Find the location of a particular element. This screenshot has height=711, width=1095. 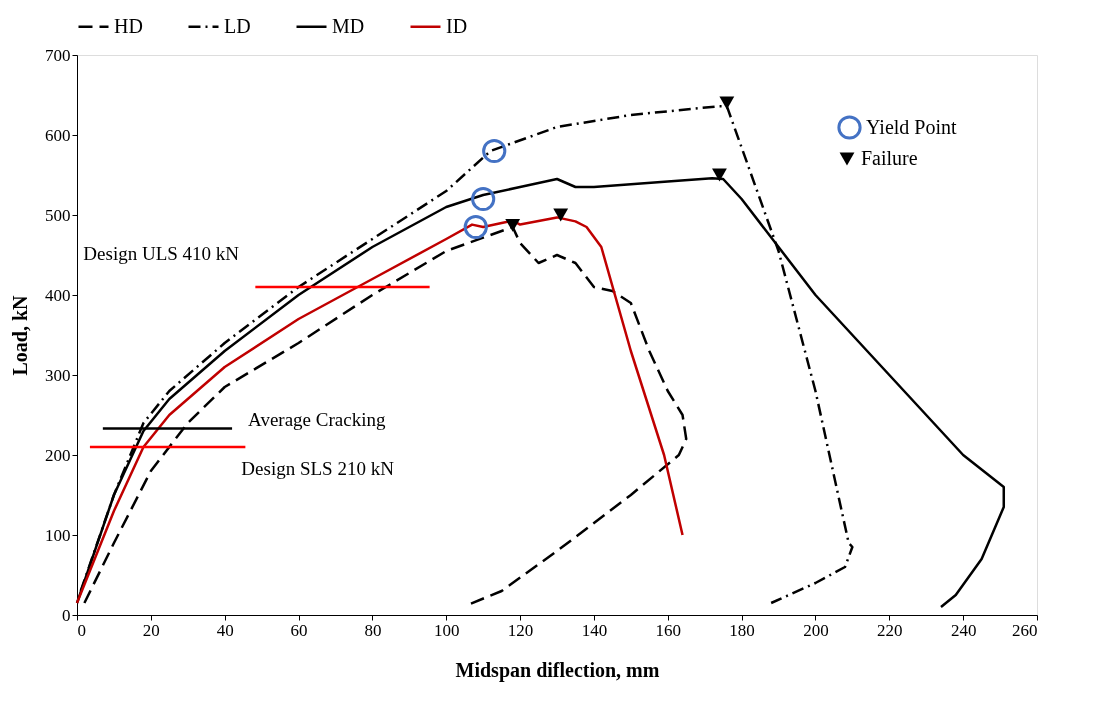

x-tick-label: 80 is located at coordinates (373, 630).